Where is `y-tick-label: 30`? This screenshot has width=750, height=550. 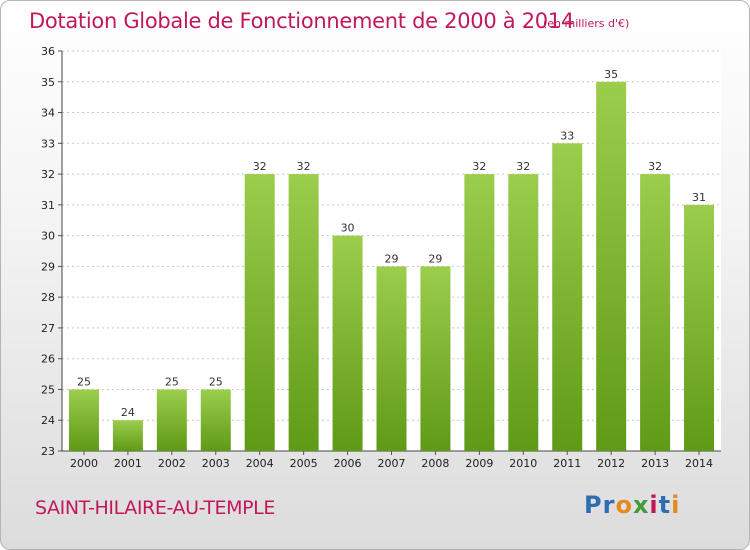 y-tick-label: 30 is located at coordinates (48, 236).